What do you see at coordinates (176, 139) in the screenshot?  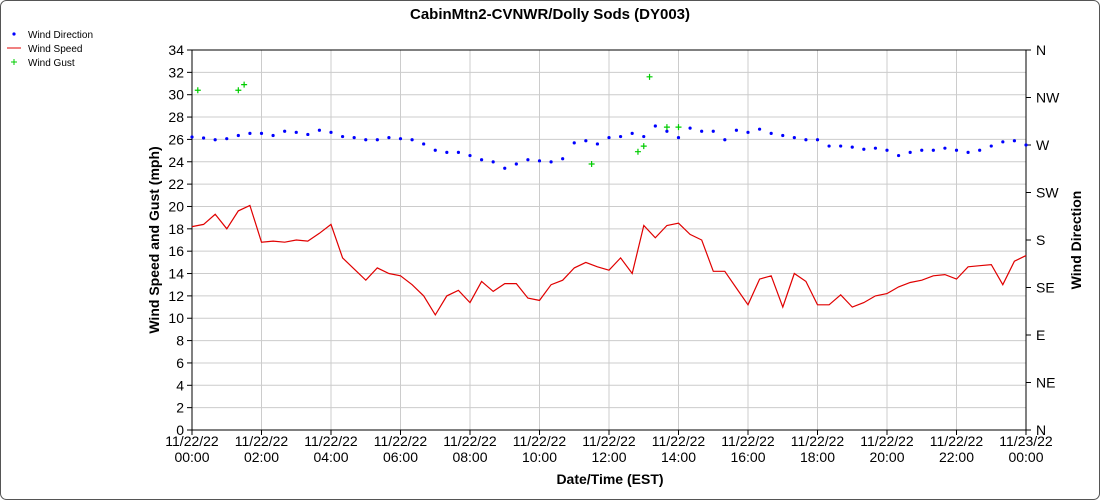 I see `y-tick-label: 26` at bounding box center [176, 139].